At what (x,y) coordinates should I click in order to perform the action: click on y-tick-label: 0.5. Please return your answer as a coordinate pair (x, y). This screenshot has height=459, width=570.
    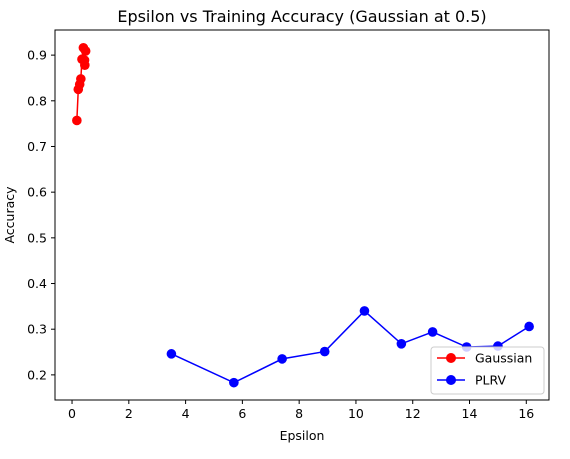
    Looking at the image, I should click on (37, 237).